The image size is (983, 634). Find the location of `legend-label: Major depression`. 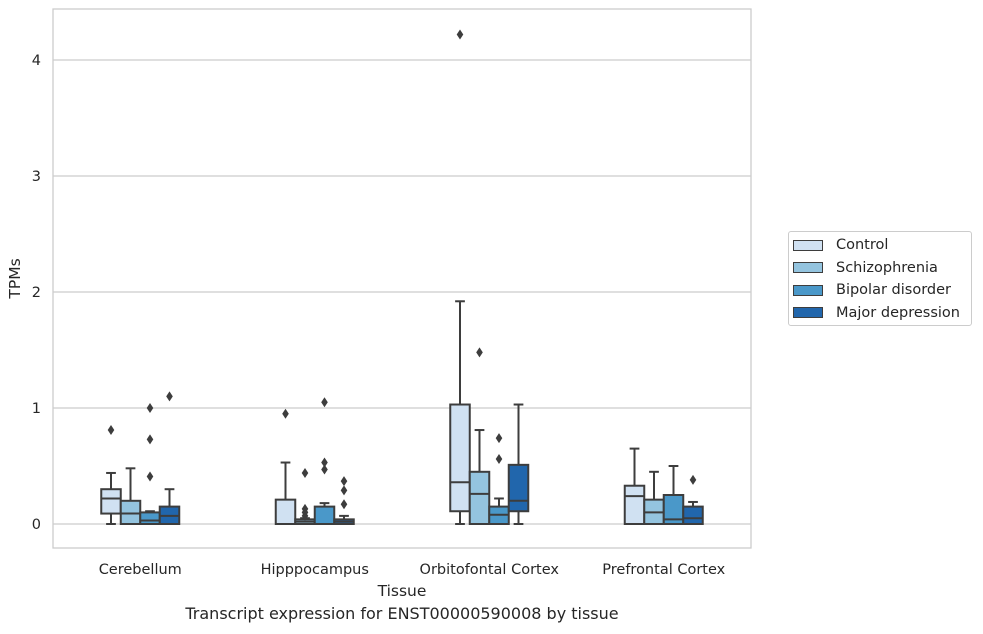

legend-label: Major depression is located at coordinates (898, 312).